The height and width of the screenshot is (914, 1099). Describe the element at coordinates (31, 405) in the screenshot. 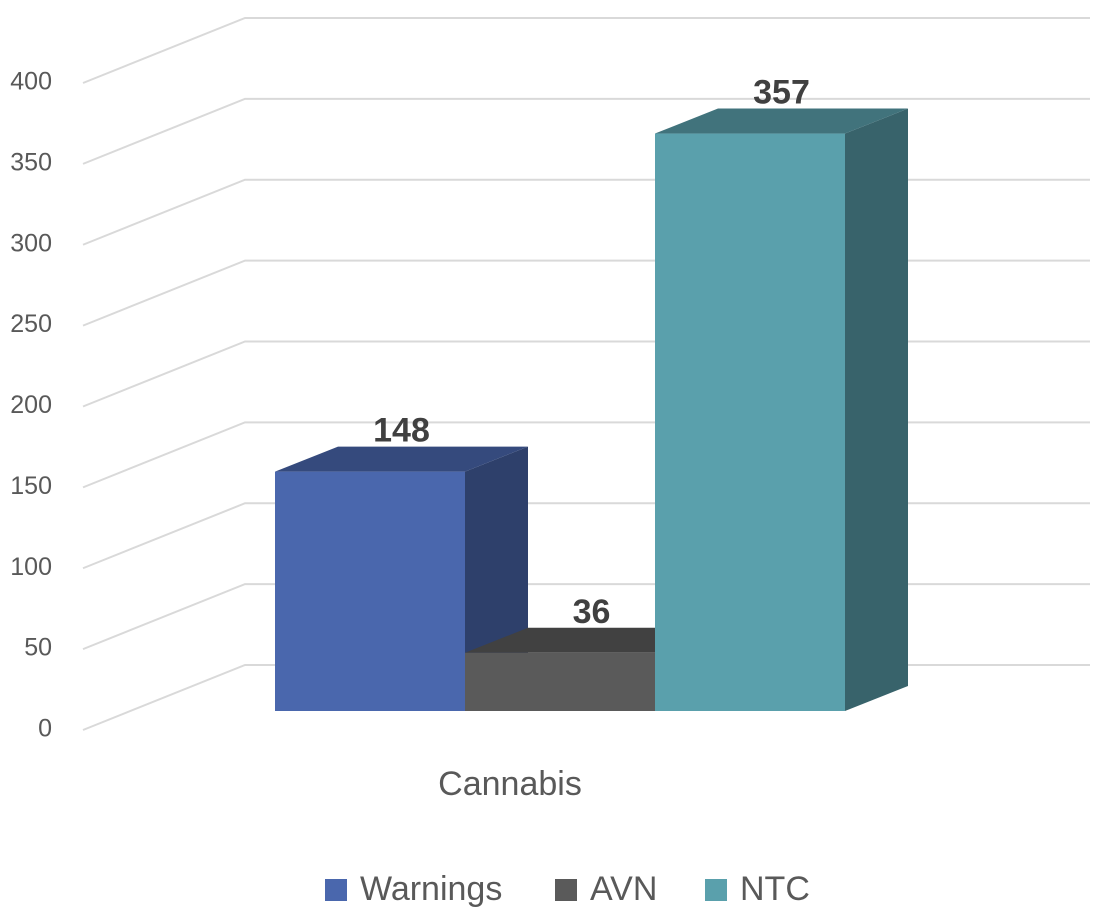

I see `y-tick-label: 200` at that location.